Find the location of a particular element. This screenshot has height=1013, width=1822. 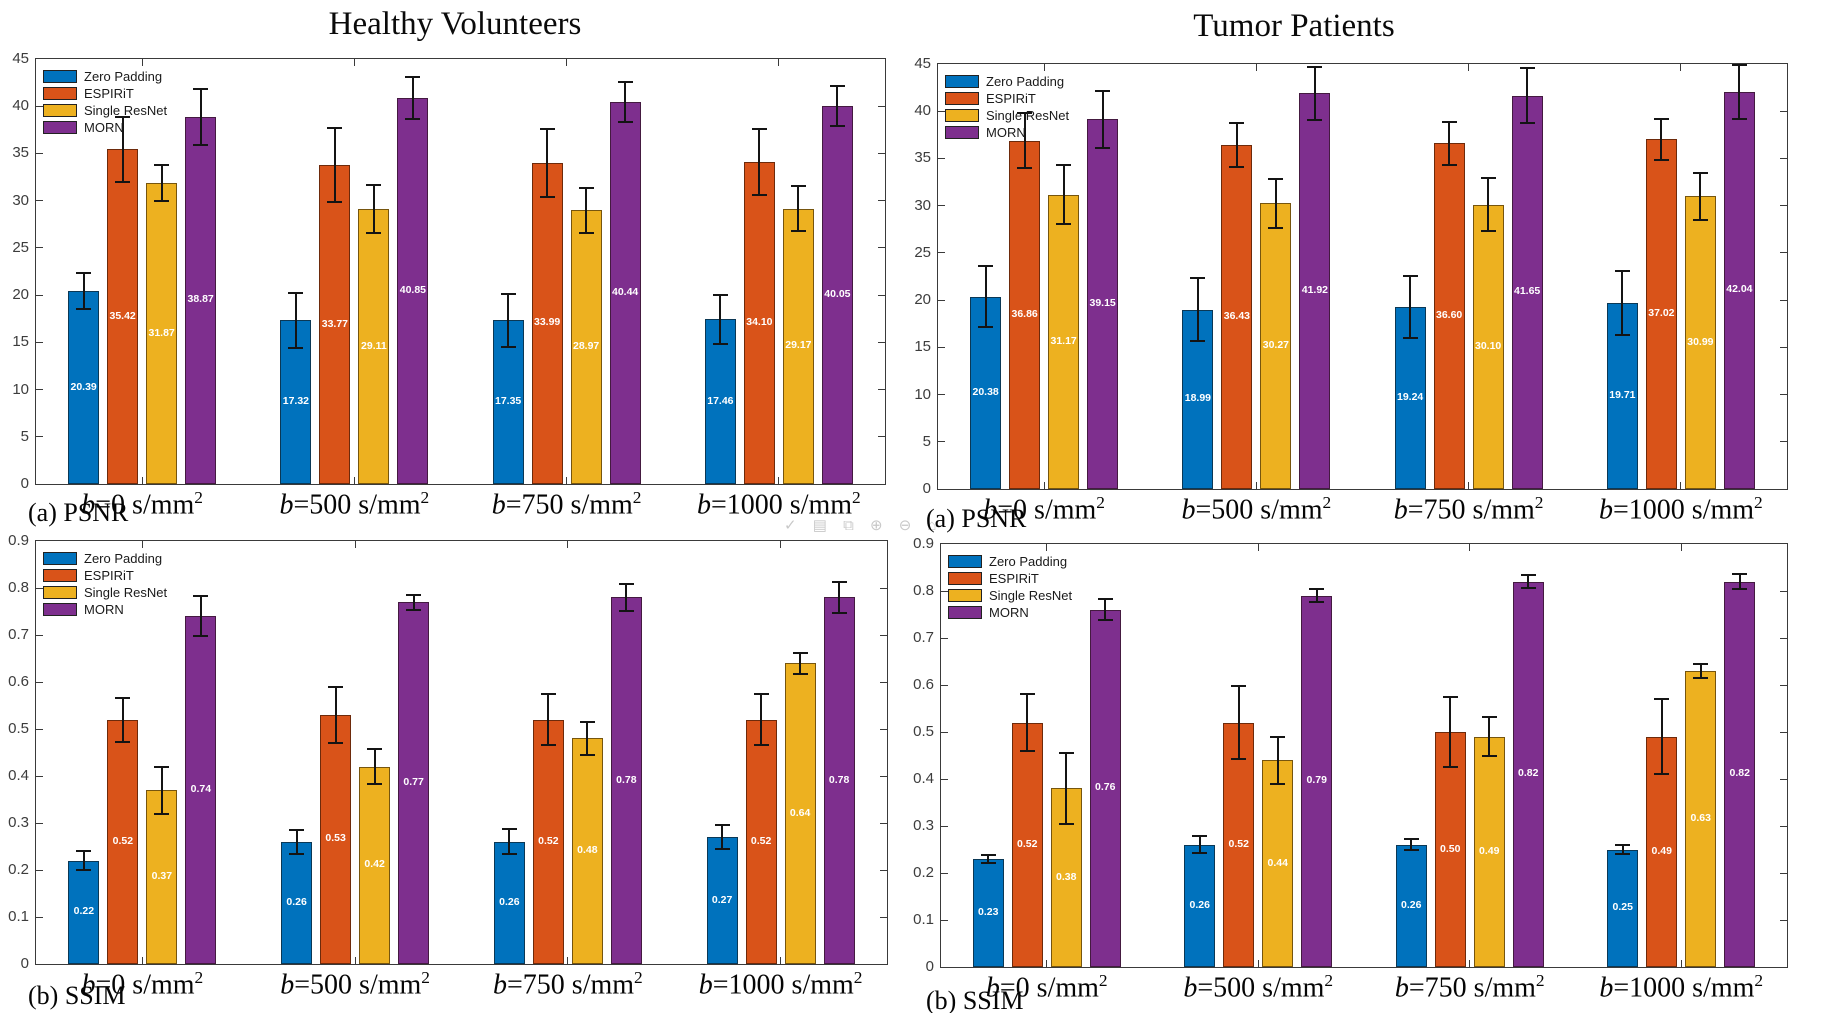

legend-swatch-morn is located at coordinates (965, 612).